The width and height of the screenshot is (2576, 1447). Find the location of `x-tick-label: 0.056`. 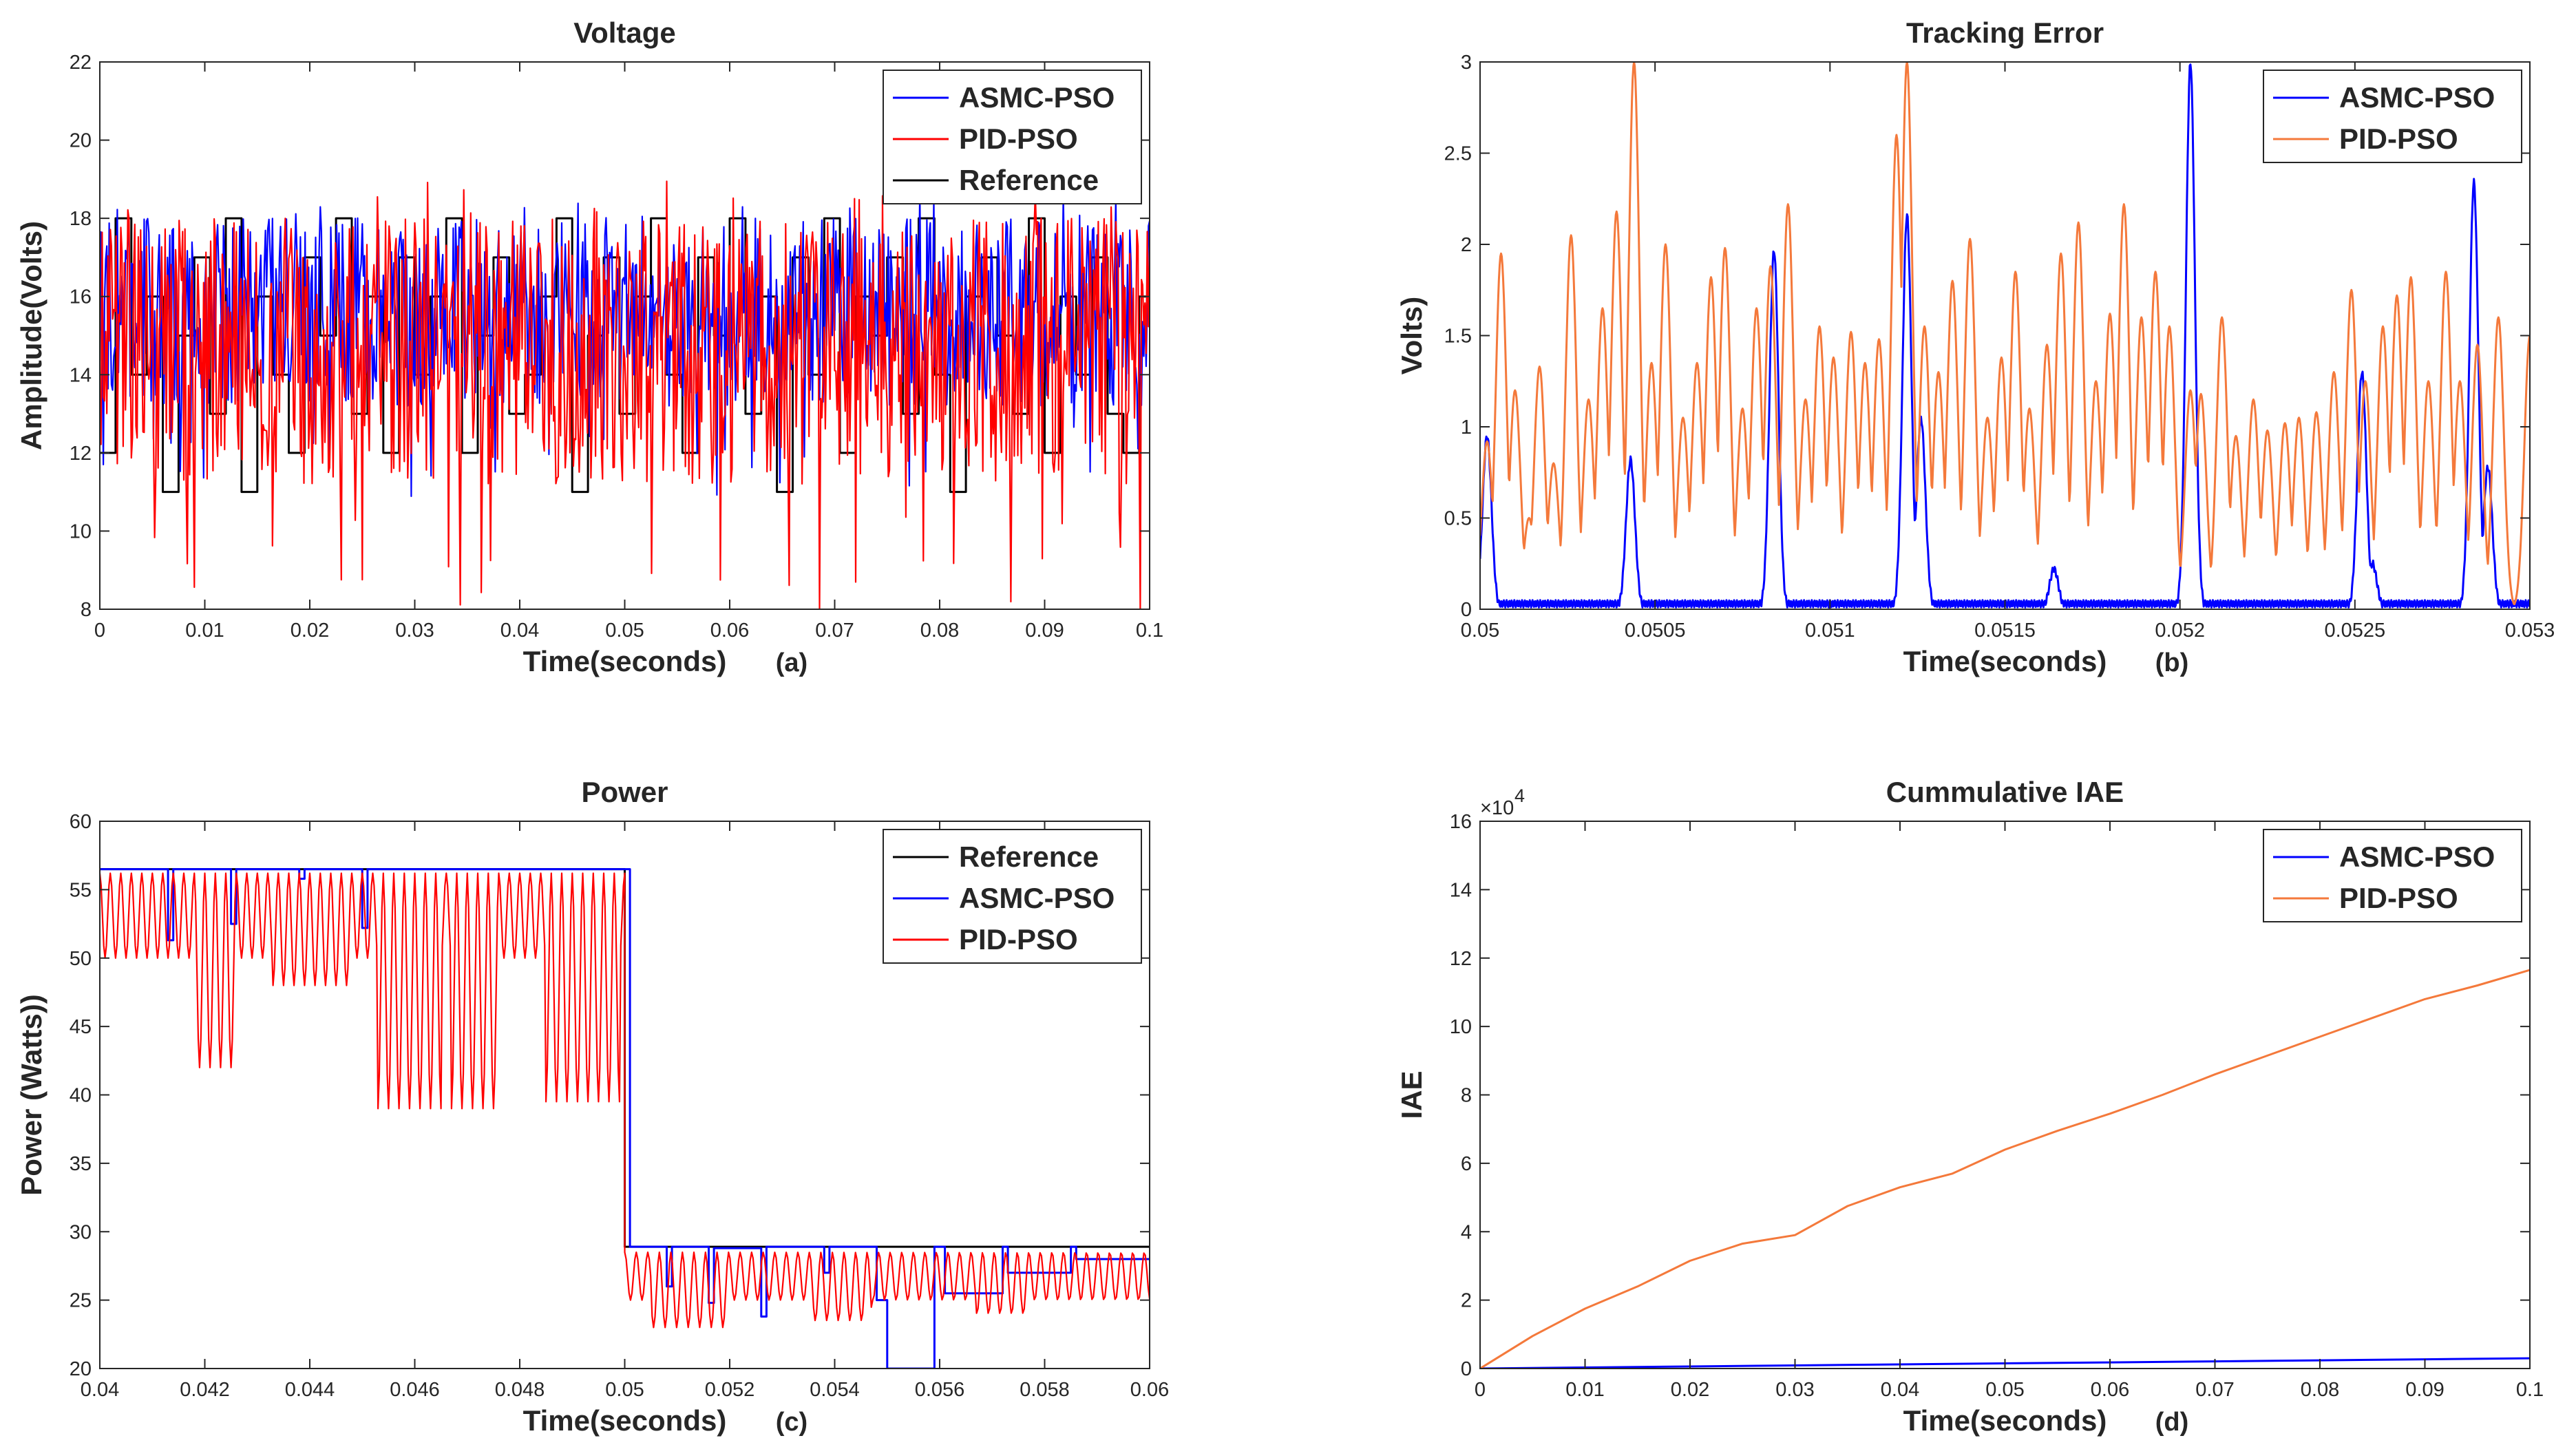

x-tick-label: 0.056 is located at coordinates (940, 1390).